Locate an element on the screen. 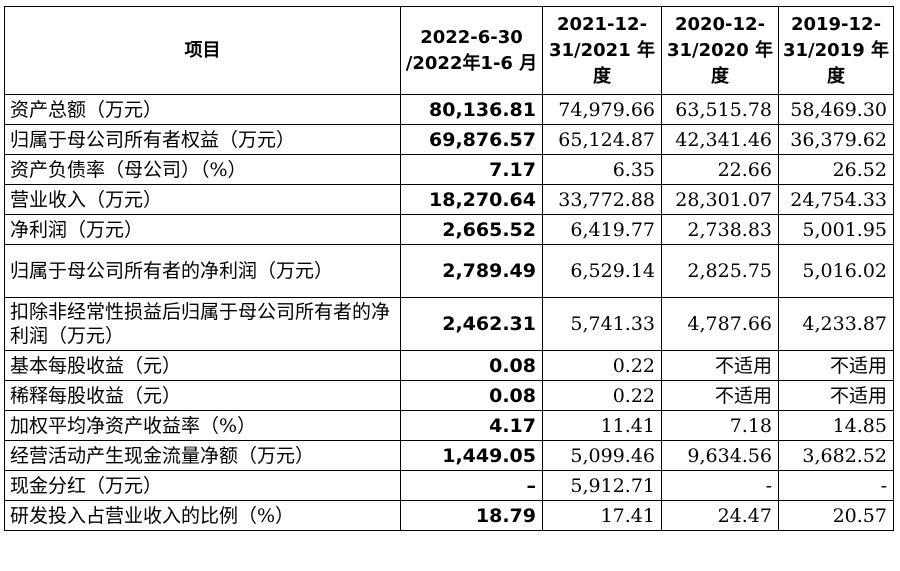 The image size is (900, 571). row-label: 净利润（万元） is located at coordinates (202, 229).